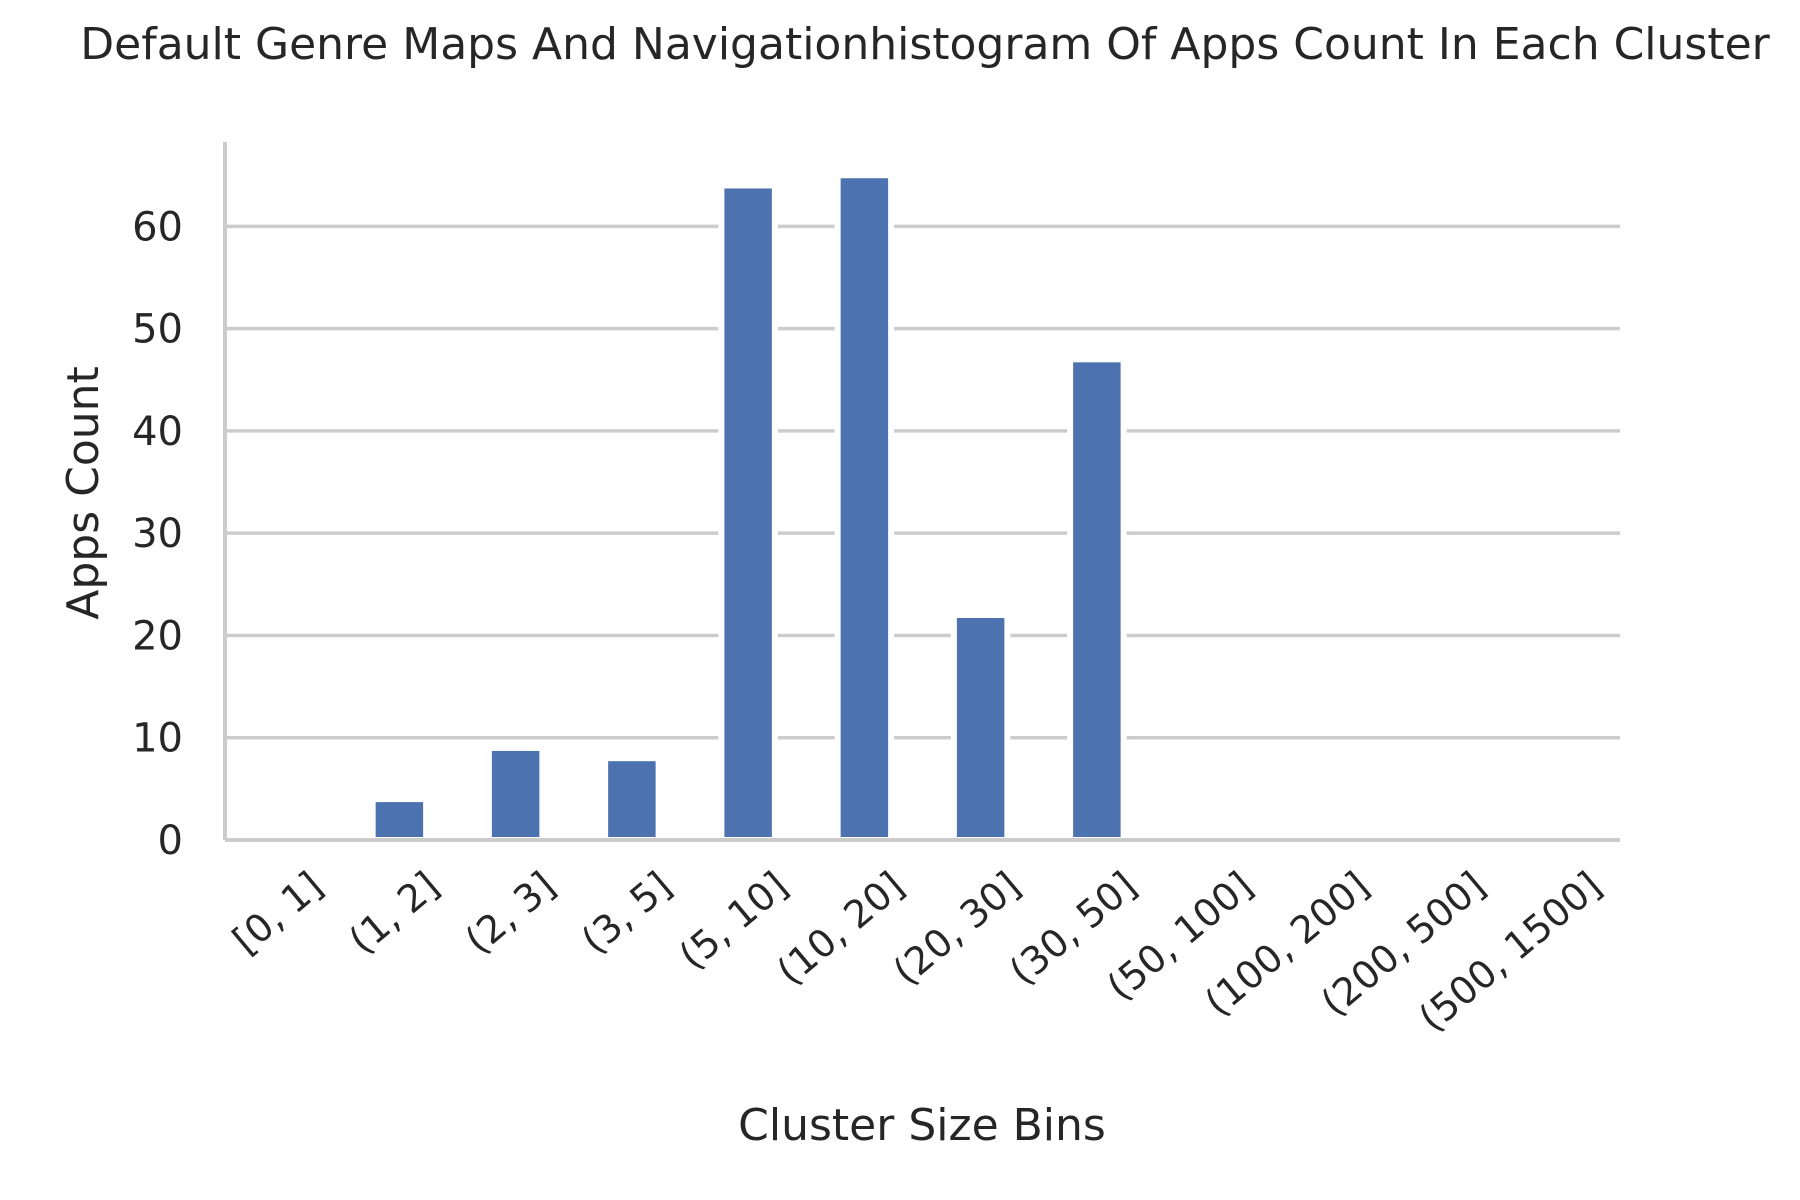 The width and height of the screenshot is (1800, 1200). Describe the element at coordinates (841, 928) in the screenshot. I see `x-tick-label: (10, 20]` at that location.